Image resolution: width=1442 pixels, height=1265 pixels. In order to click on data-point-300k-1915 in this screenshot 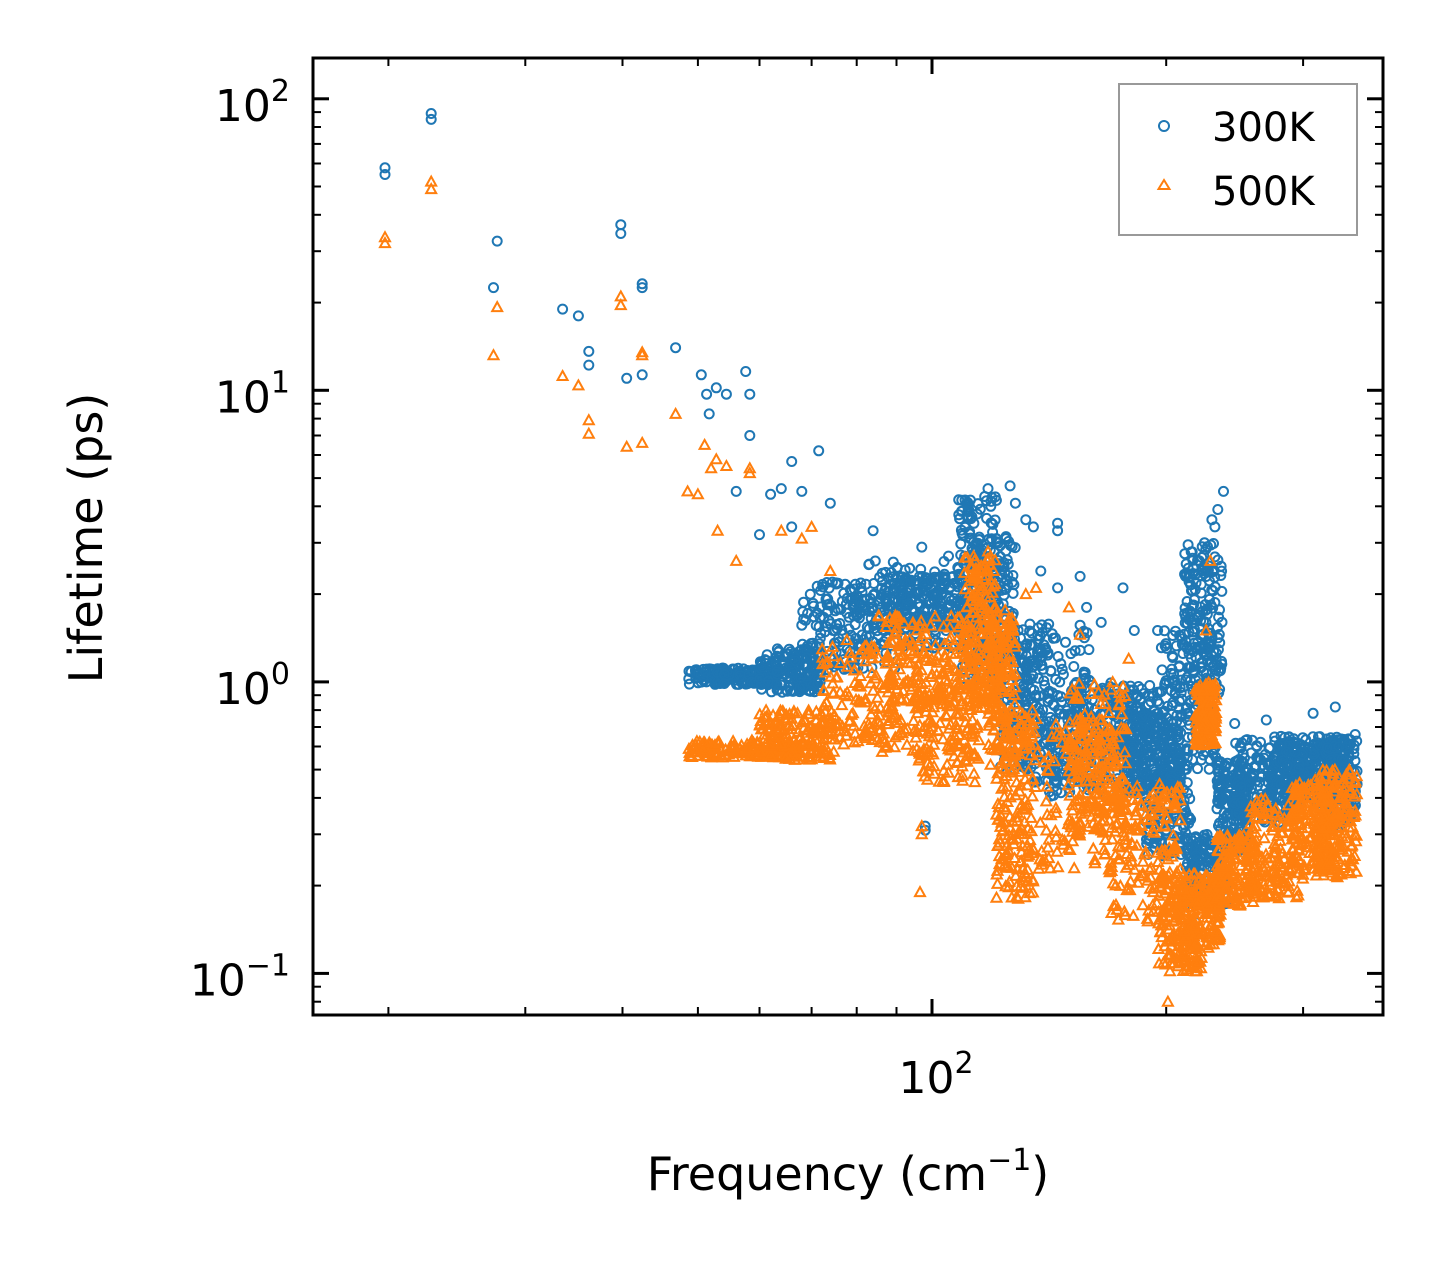, I will do `click(1140, 712)`.